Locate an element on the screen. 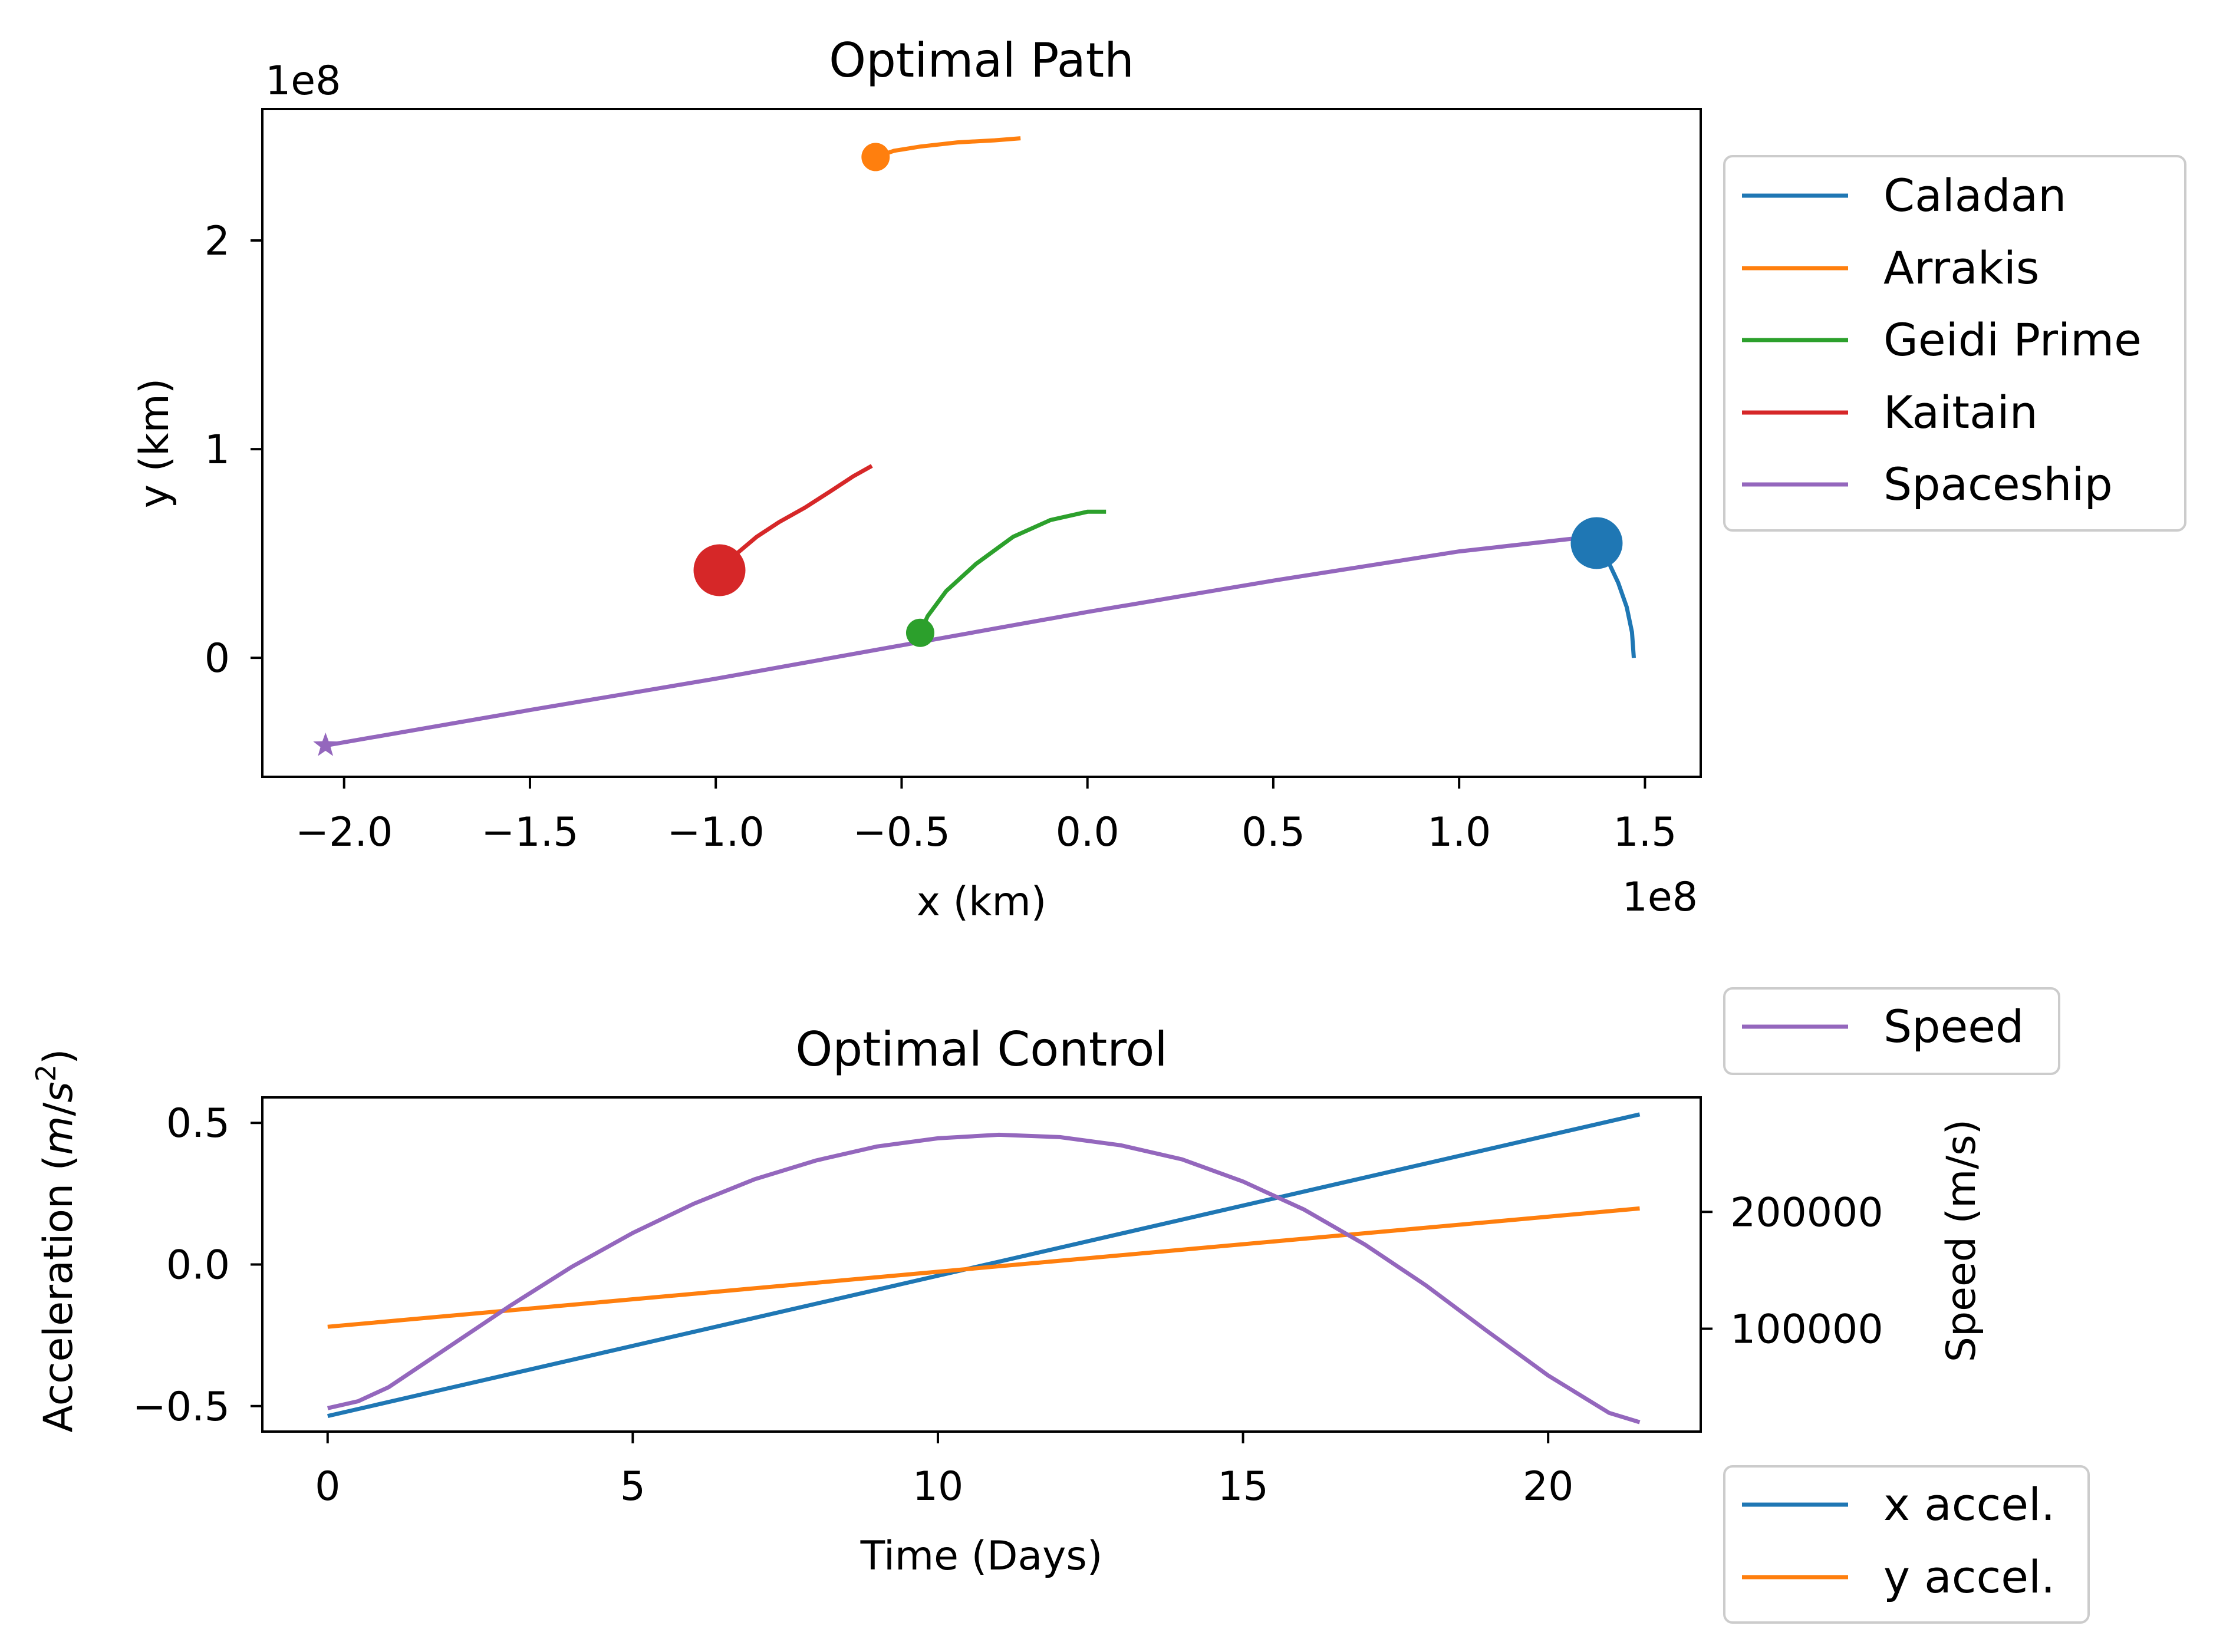  x-axis-label: Time (Days) is located at coordinates (981, 1557).